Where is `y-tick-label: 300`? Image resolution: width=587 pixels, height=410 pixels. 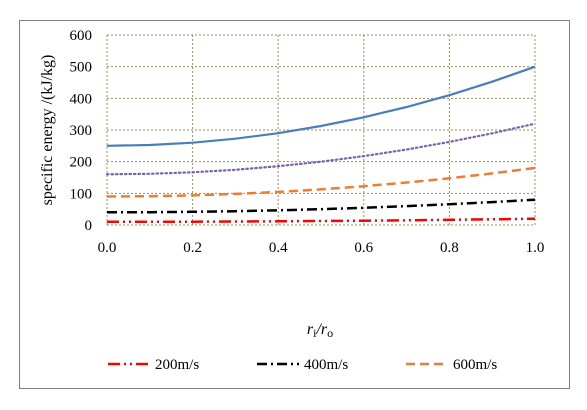 y-tick-label: 300 is located at coordinates (81, 131).